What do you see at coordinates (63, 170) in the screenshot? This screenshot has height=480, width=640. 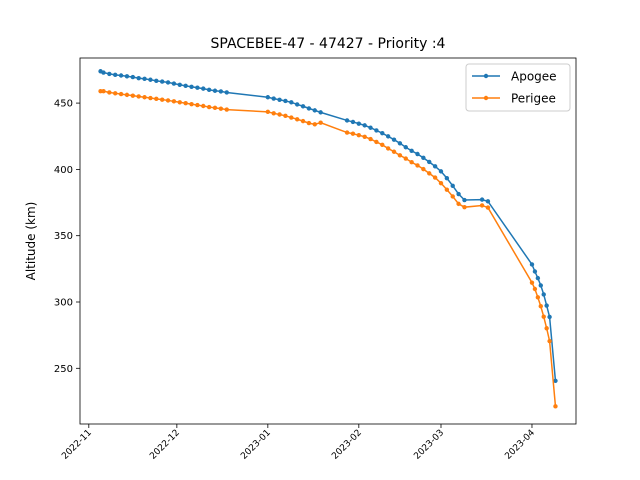 I see `y-tick-label: 400` at bounding box center [63, 170].